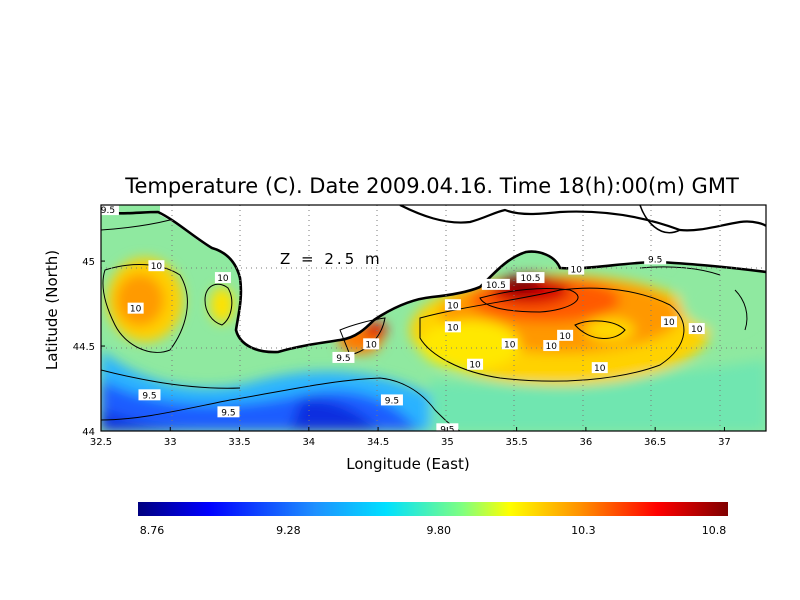 The width and height of the screenshot is (800, 600). What do you see at coordinates (88, 432) in the screenshot?
I see `y-tick-label: 44` at bounding box center [88, 432].